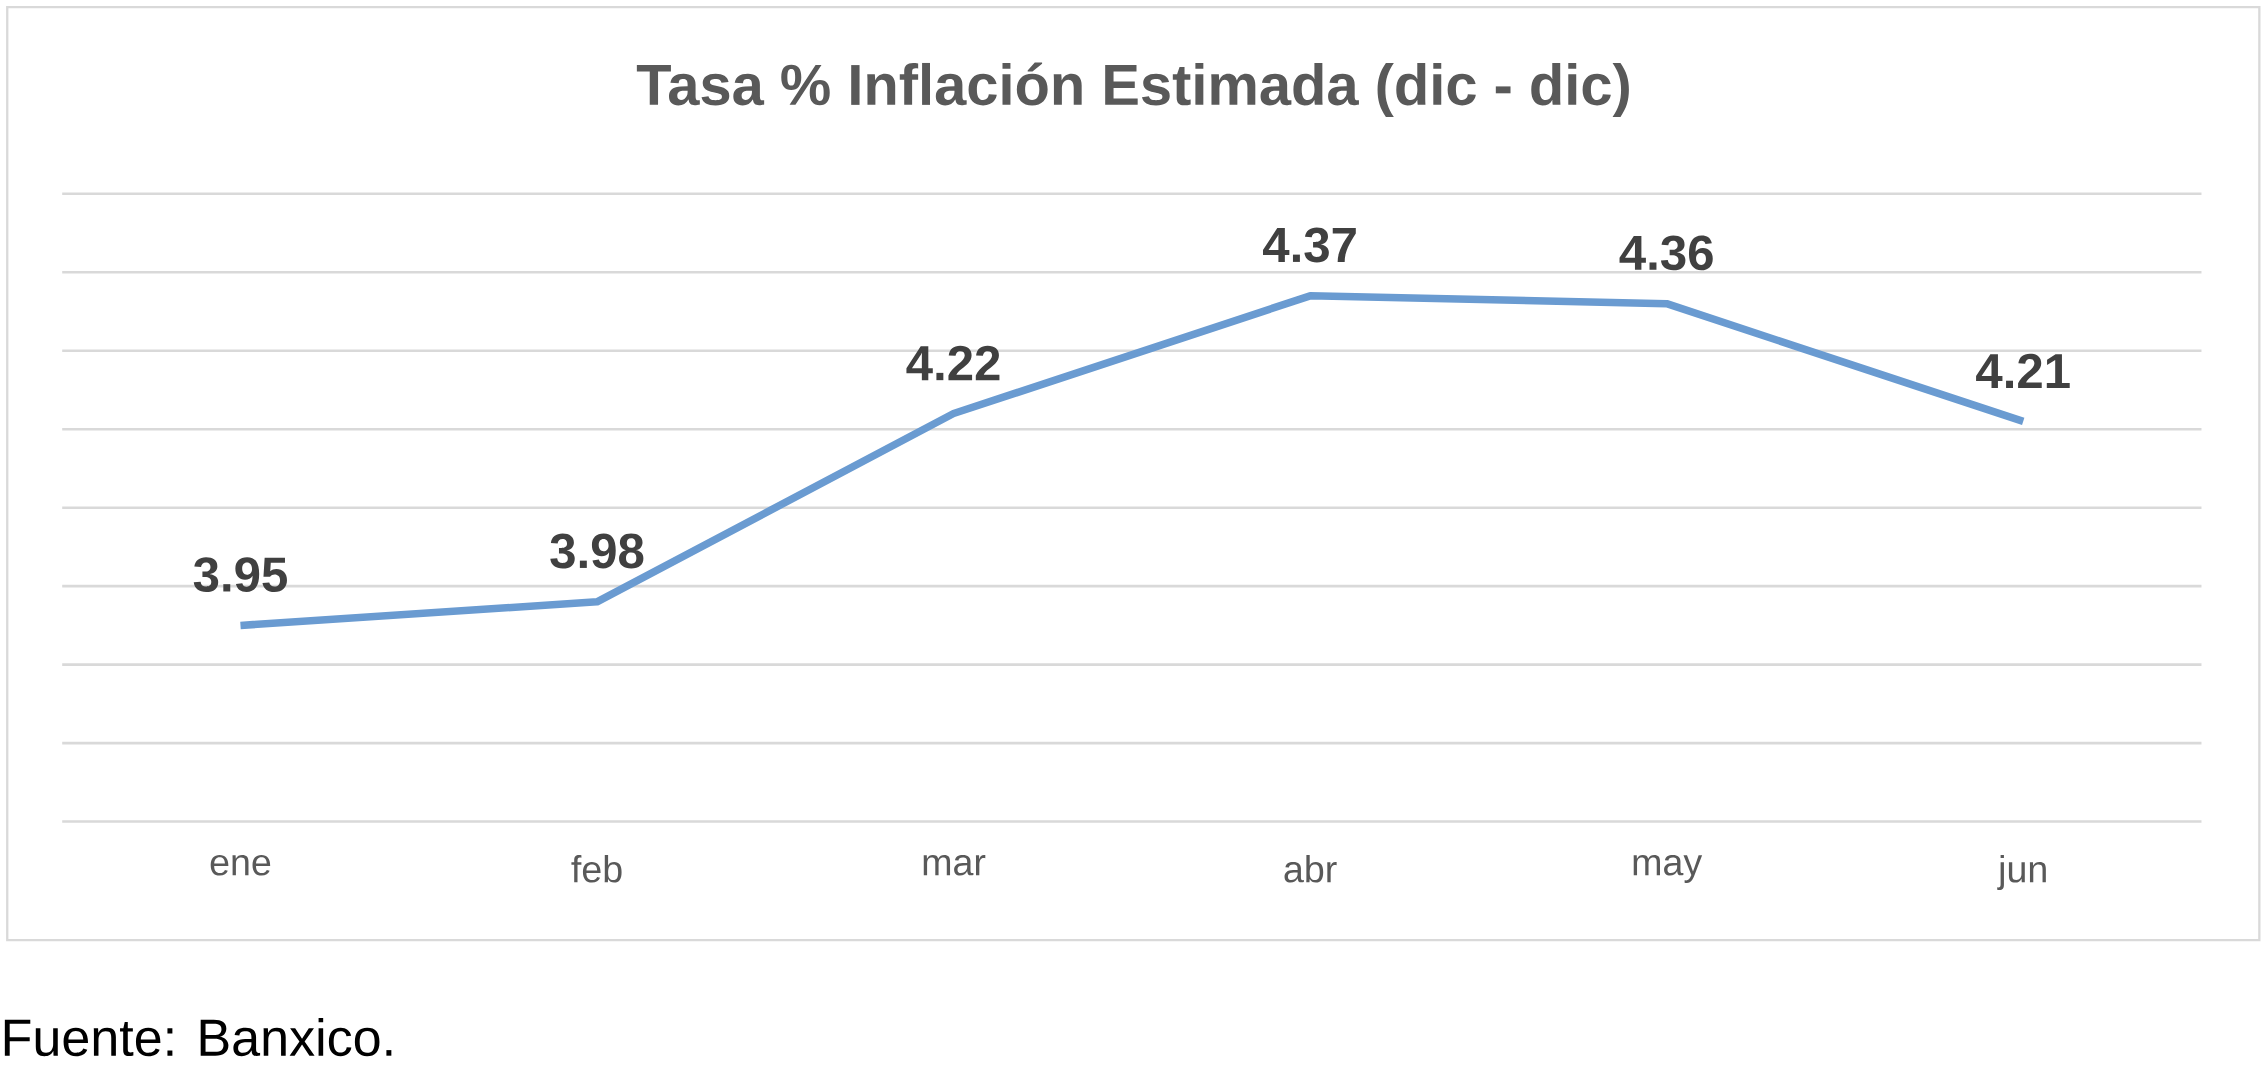 The image size is (2268, 1075). Describe the element at coordinates (2021, 873) in the screenshot. I see `x-tick-label: jun` at that location.